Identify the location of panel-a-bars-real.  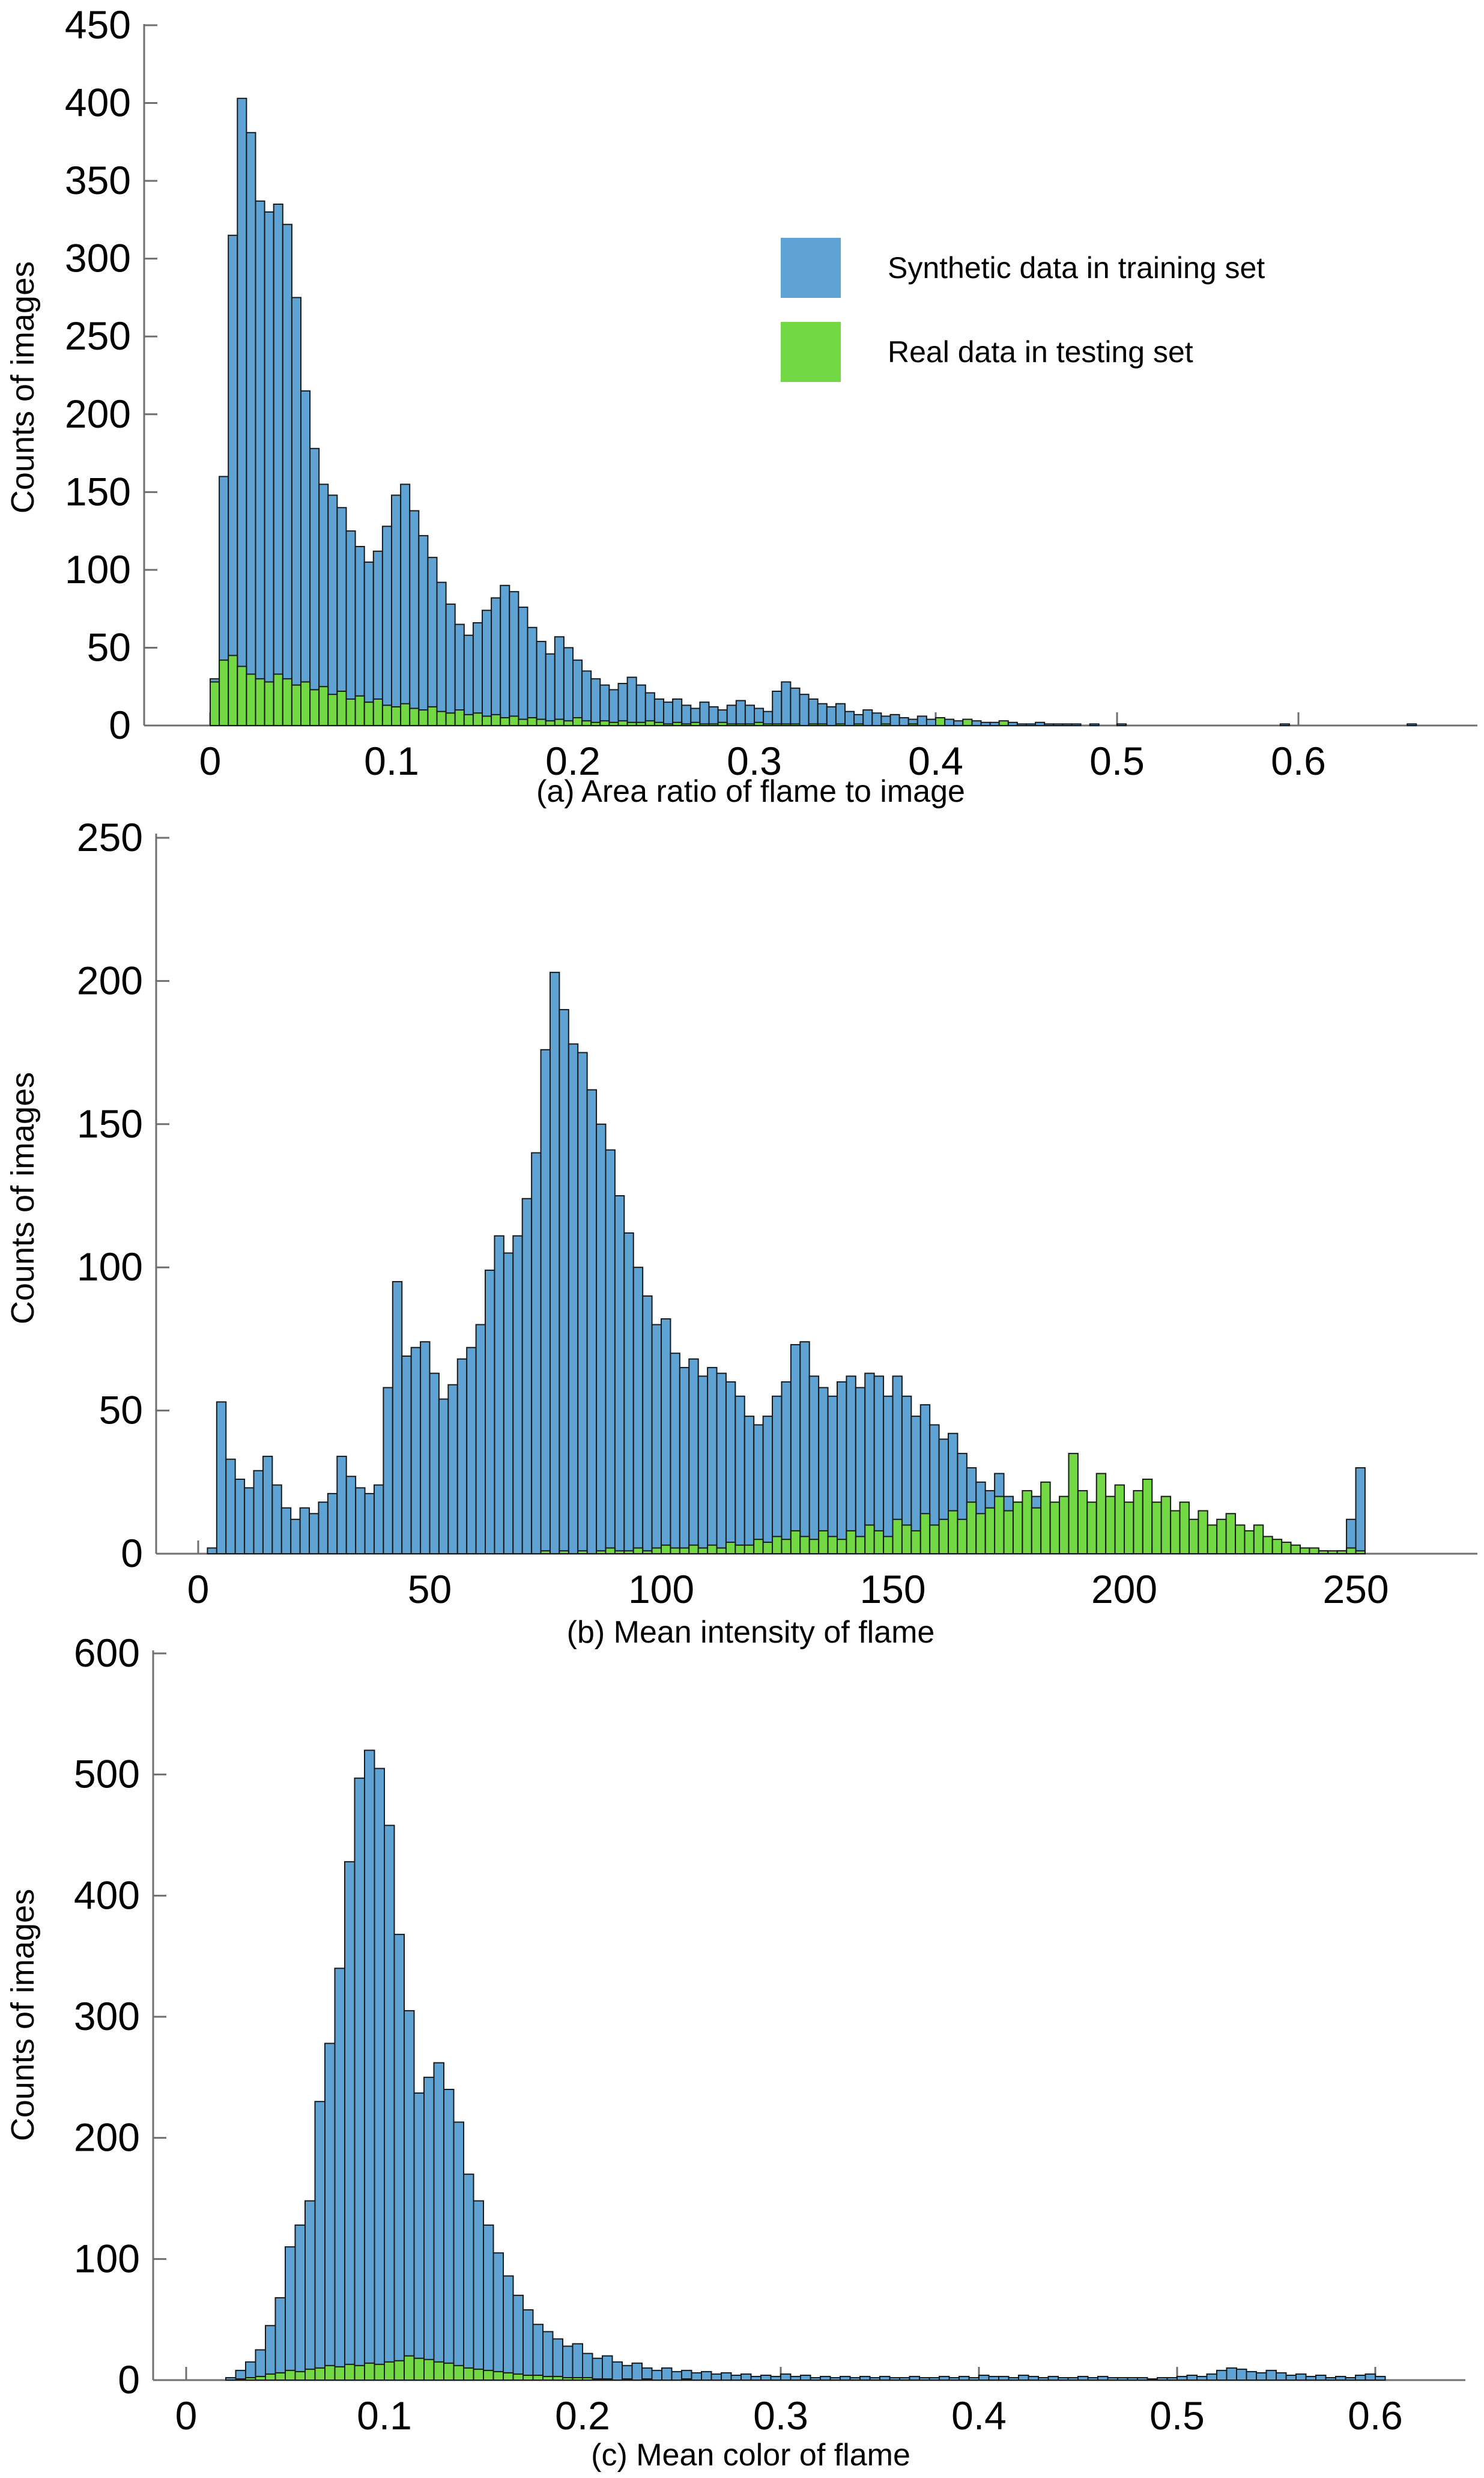
(609, 691).